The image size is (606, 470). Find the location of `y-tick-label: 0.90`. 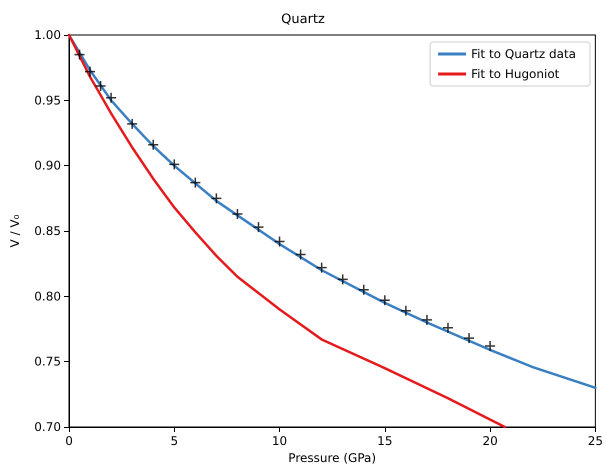

y-tick-label: 0.90 is located at coordinates (47, 165).